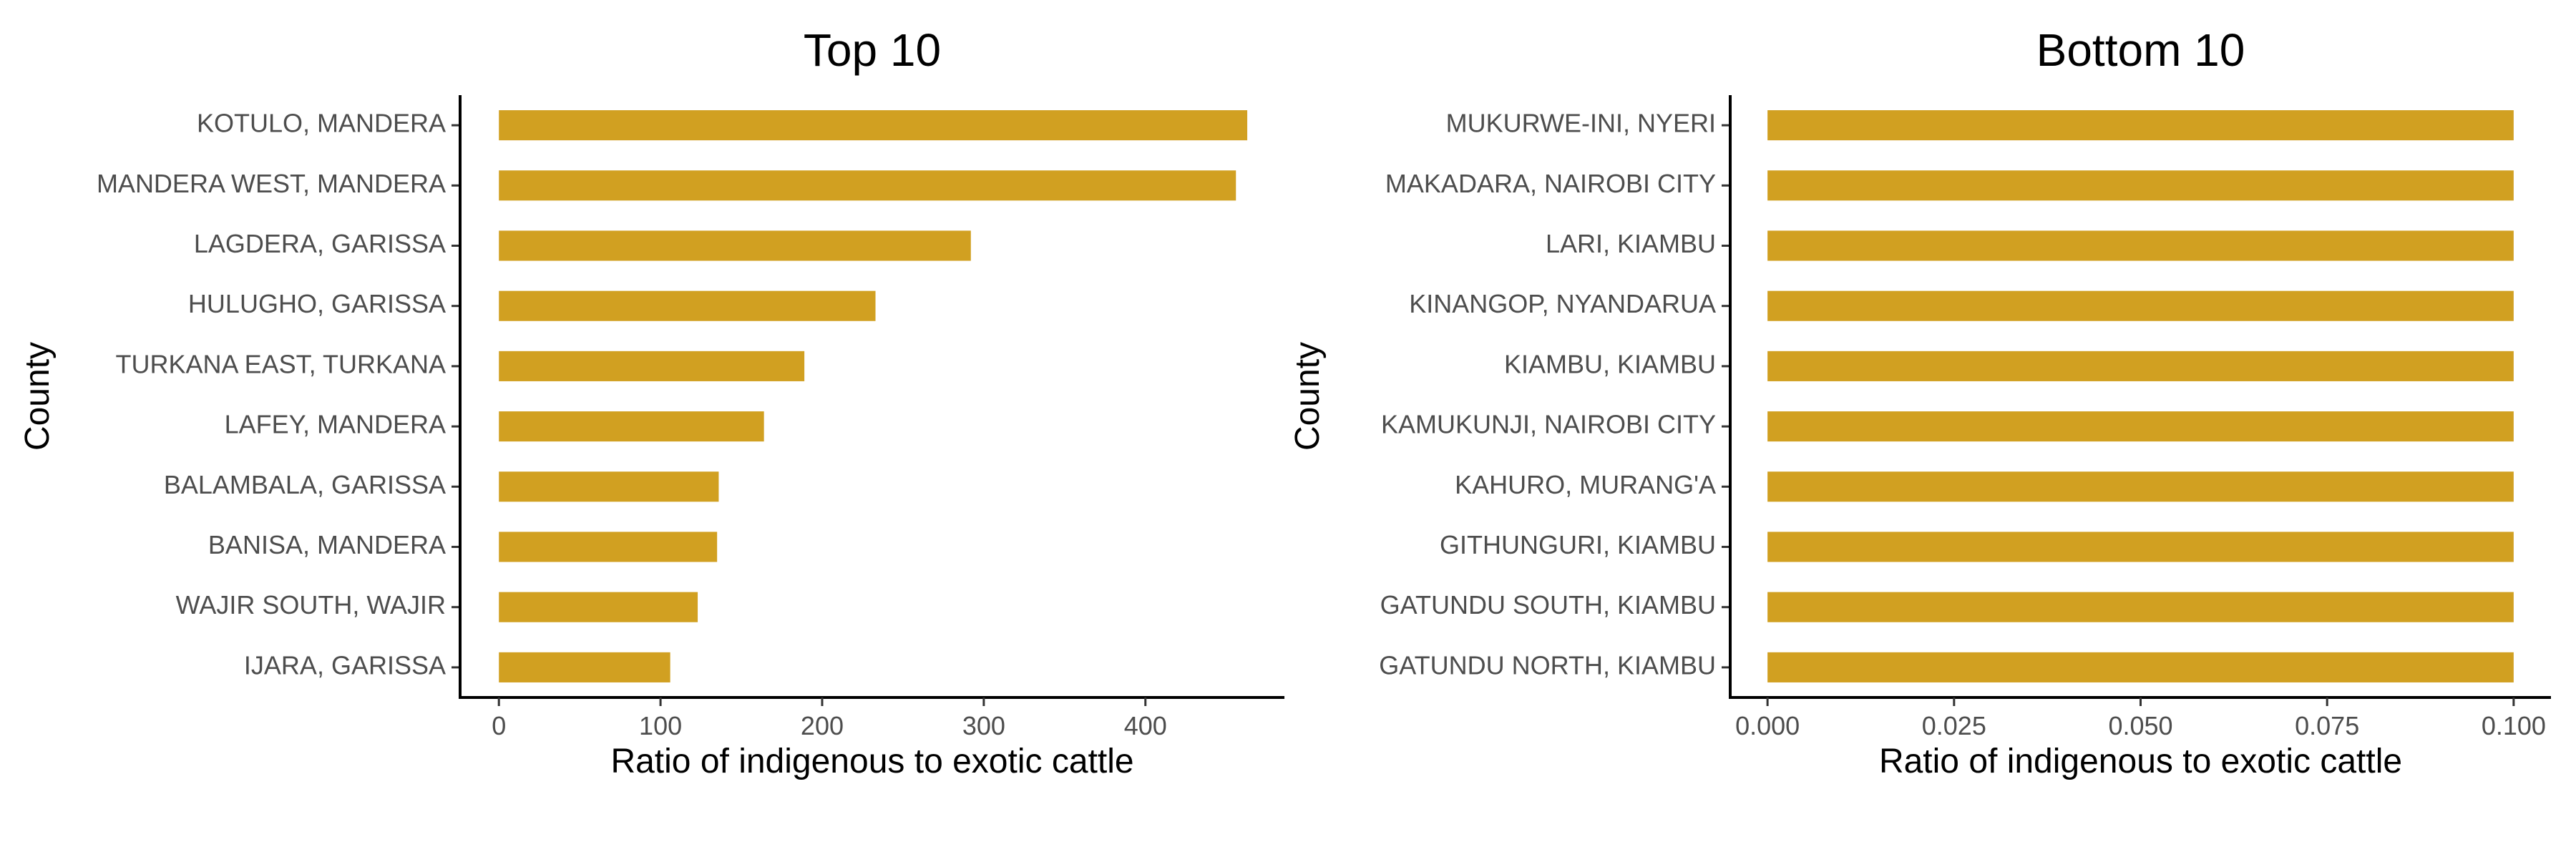  What do you see at coordinates (1563, 303) in the screenshot?
I see `y-tick-label: KINANGOP, NYANDARUA` at bounding box center [1563, 303].